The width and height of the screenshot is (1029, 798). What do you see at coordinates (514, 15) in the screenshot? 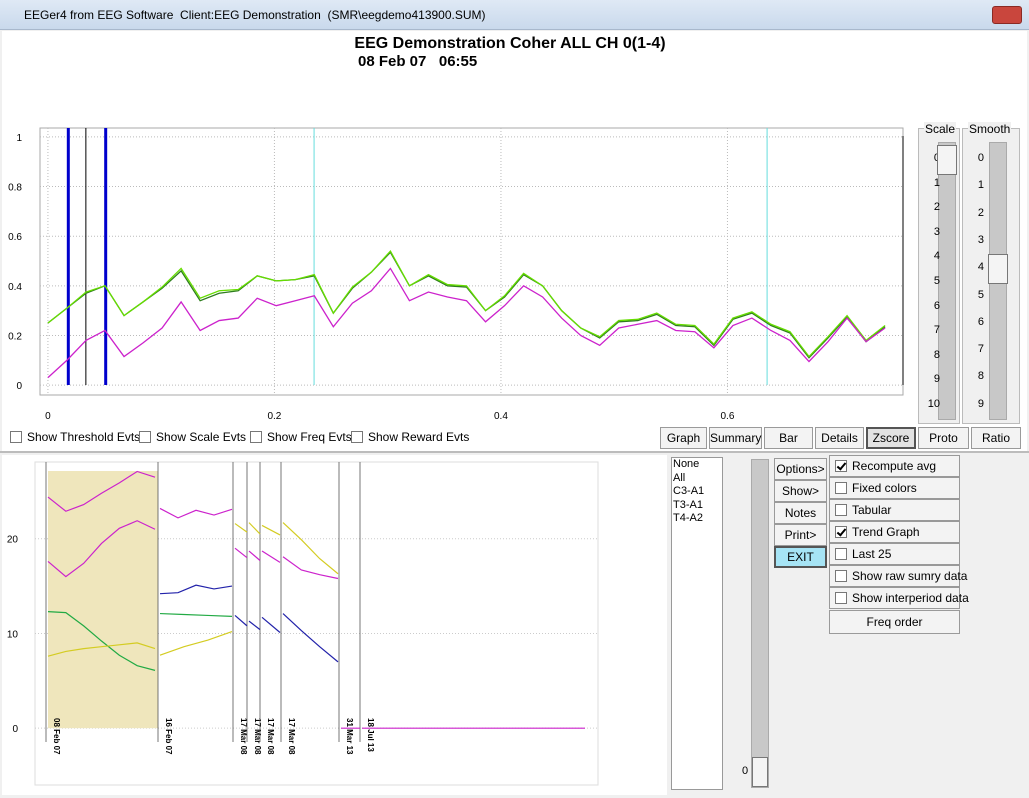
I see `title-bar` at bounding box center [514, 15].